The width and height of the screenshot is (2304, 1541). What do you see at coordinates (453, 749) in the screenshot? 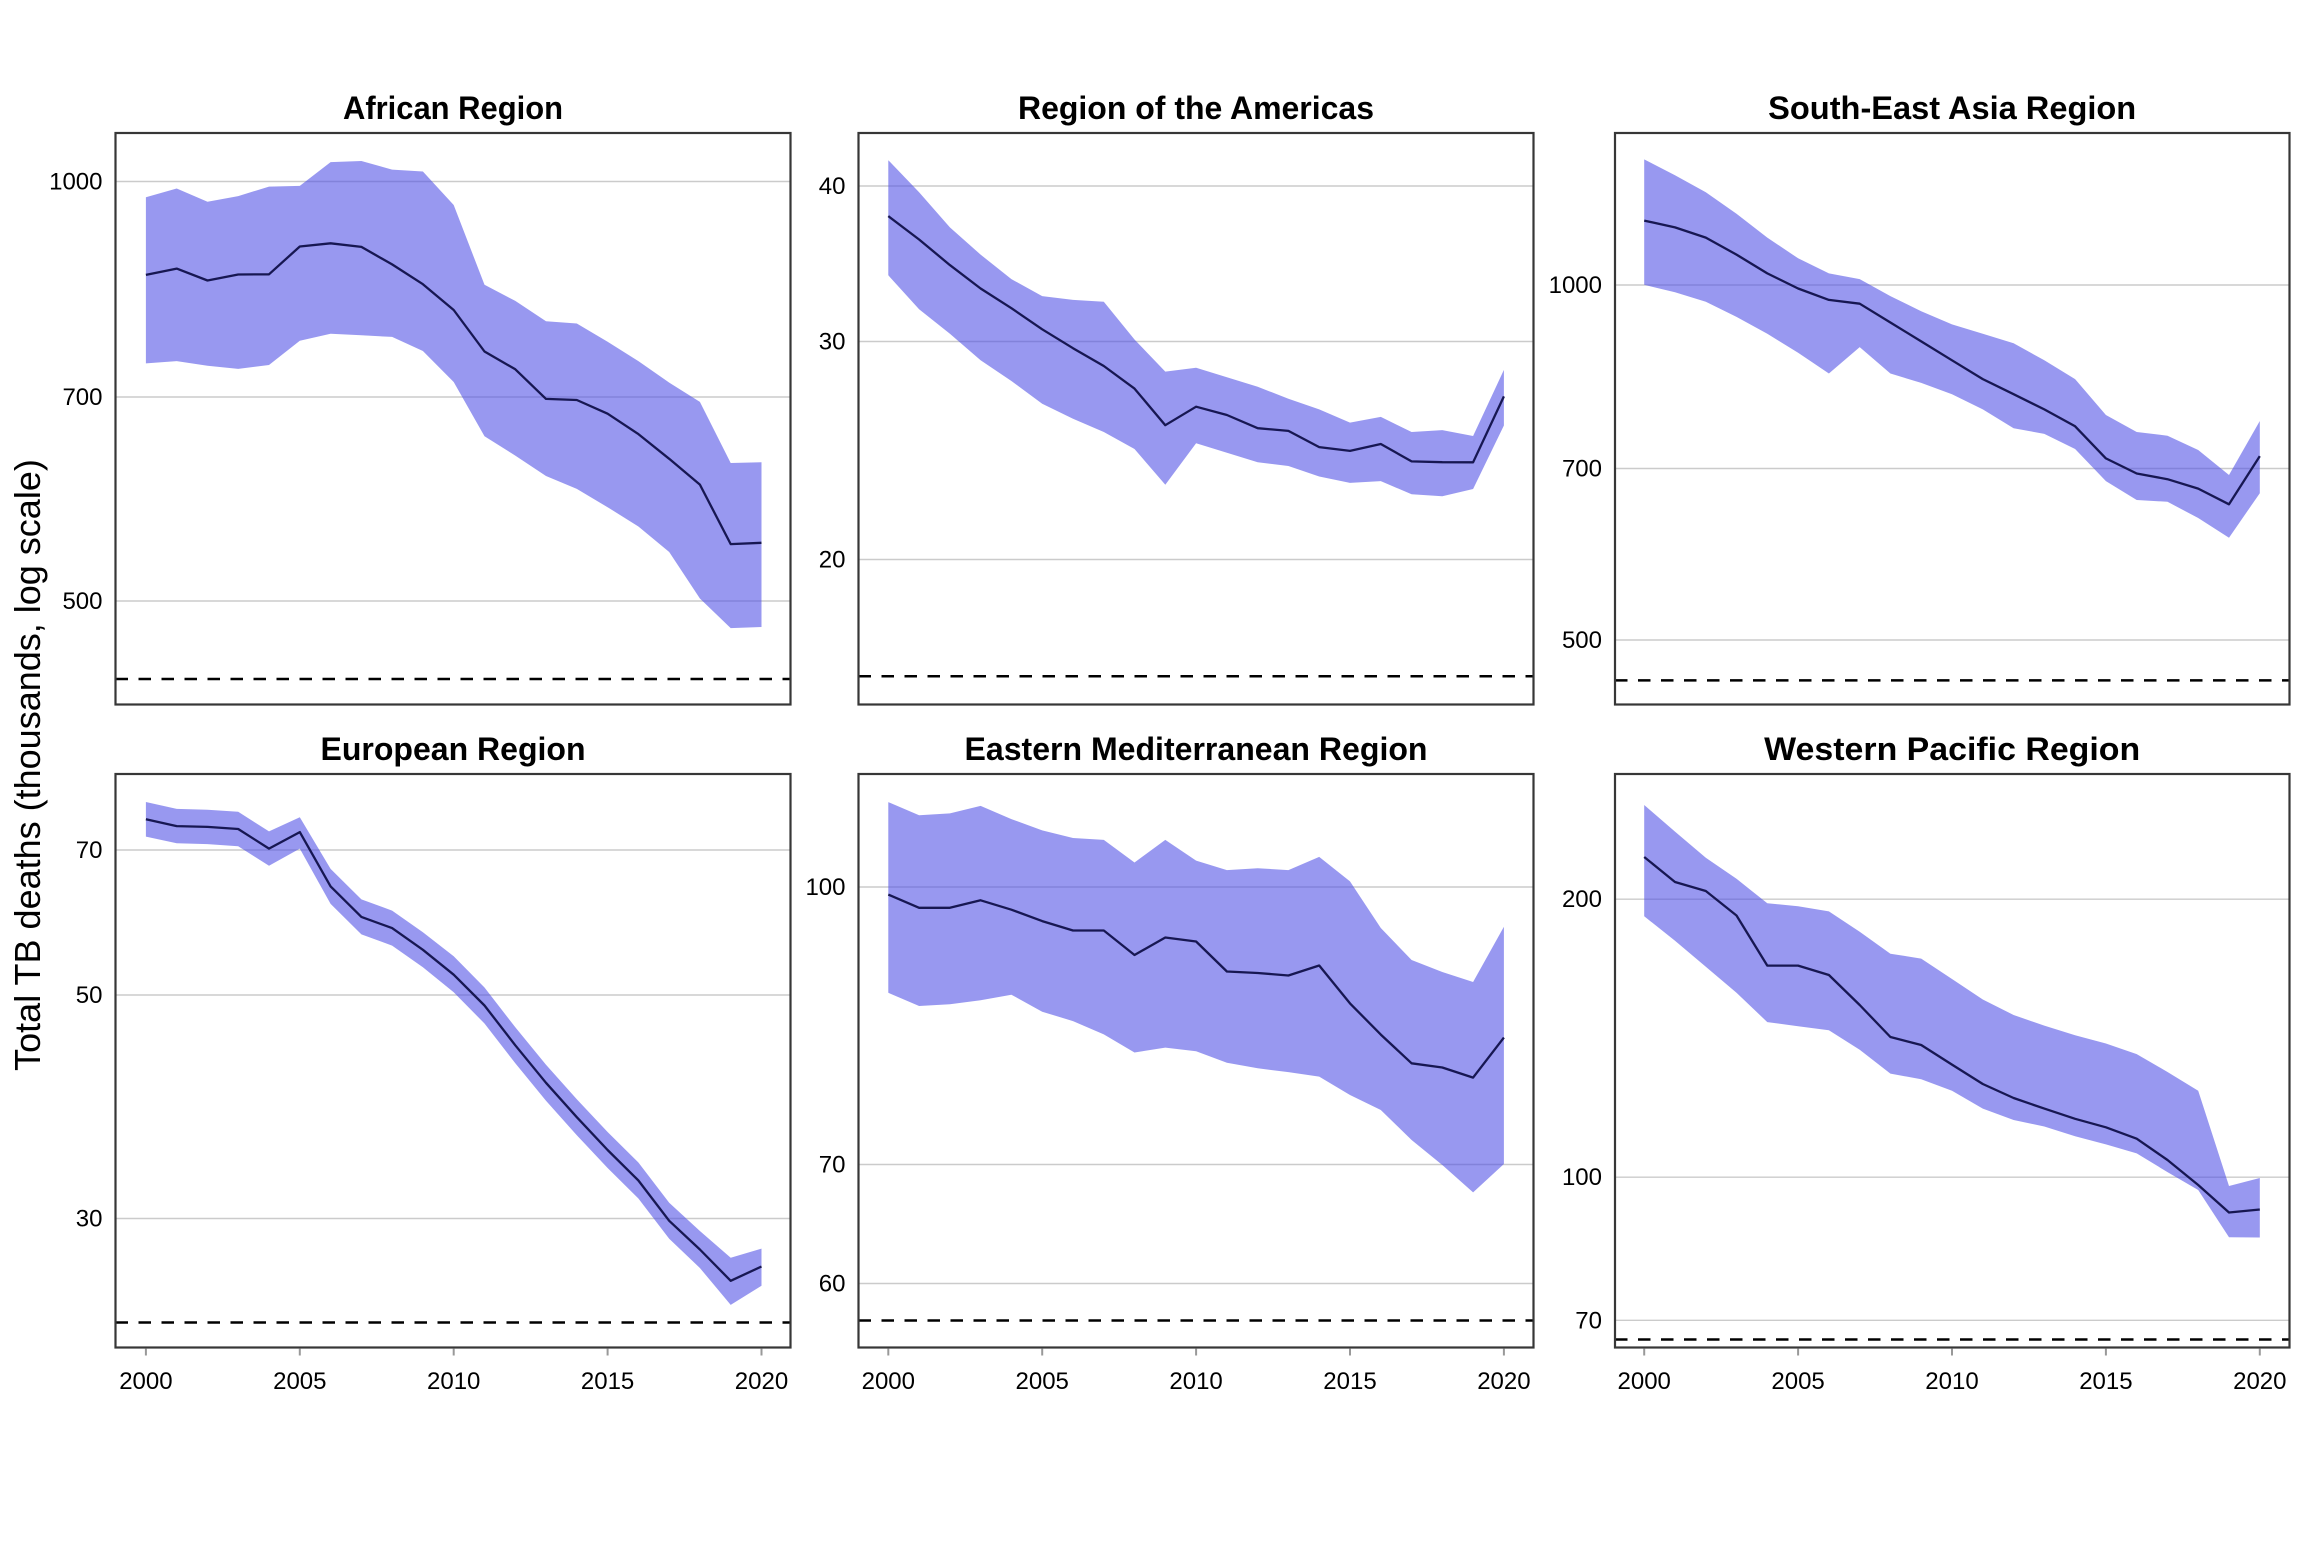
I see `svg-text: European Region` at bounding box center [453, 749].